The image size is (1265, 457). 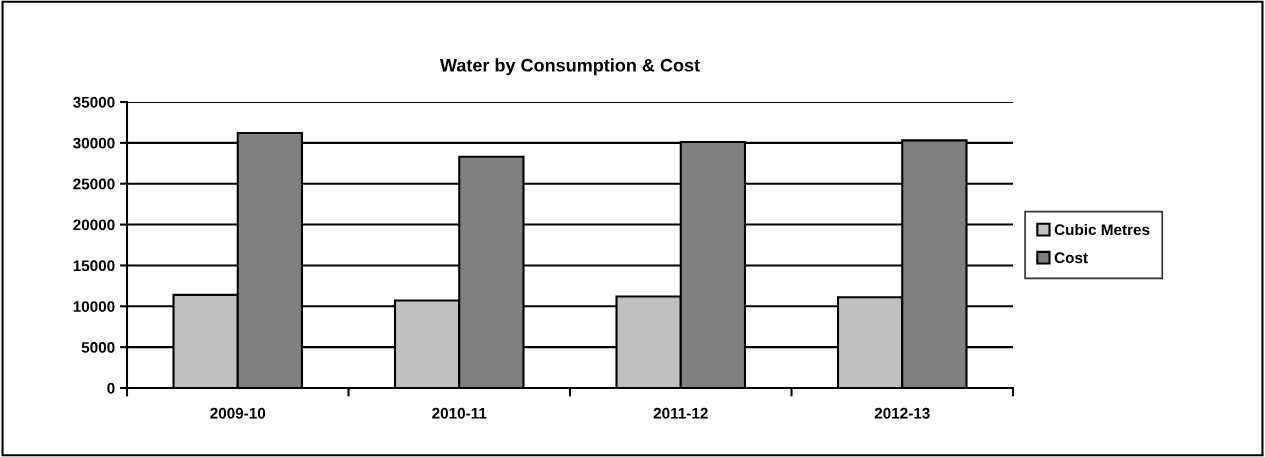 I want to click on x-tick-label: 2009-10, so click(x=238, y=413).